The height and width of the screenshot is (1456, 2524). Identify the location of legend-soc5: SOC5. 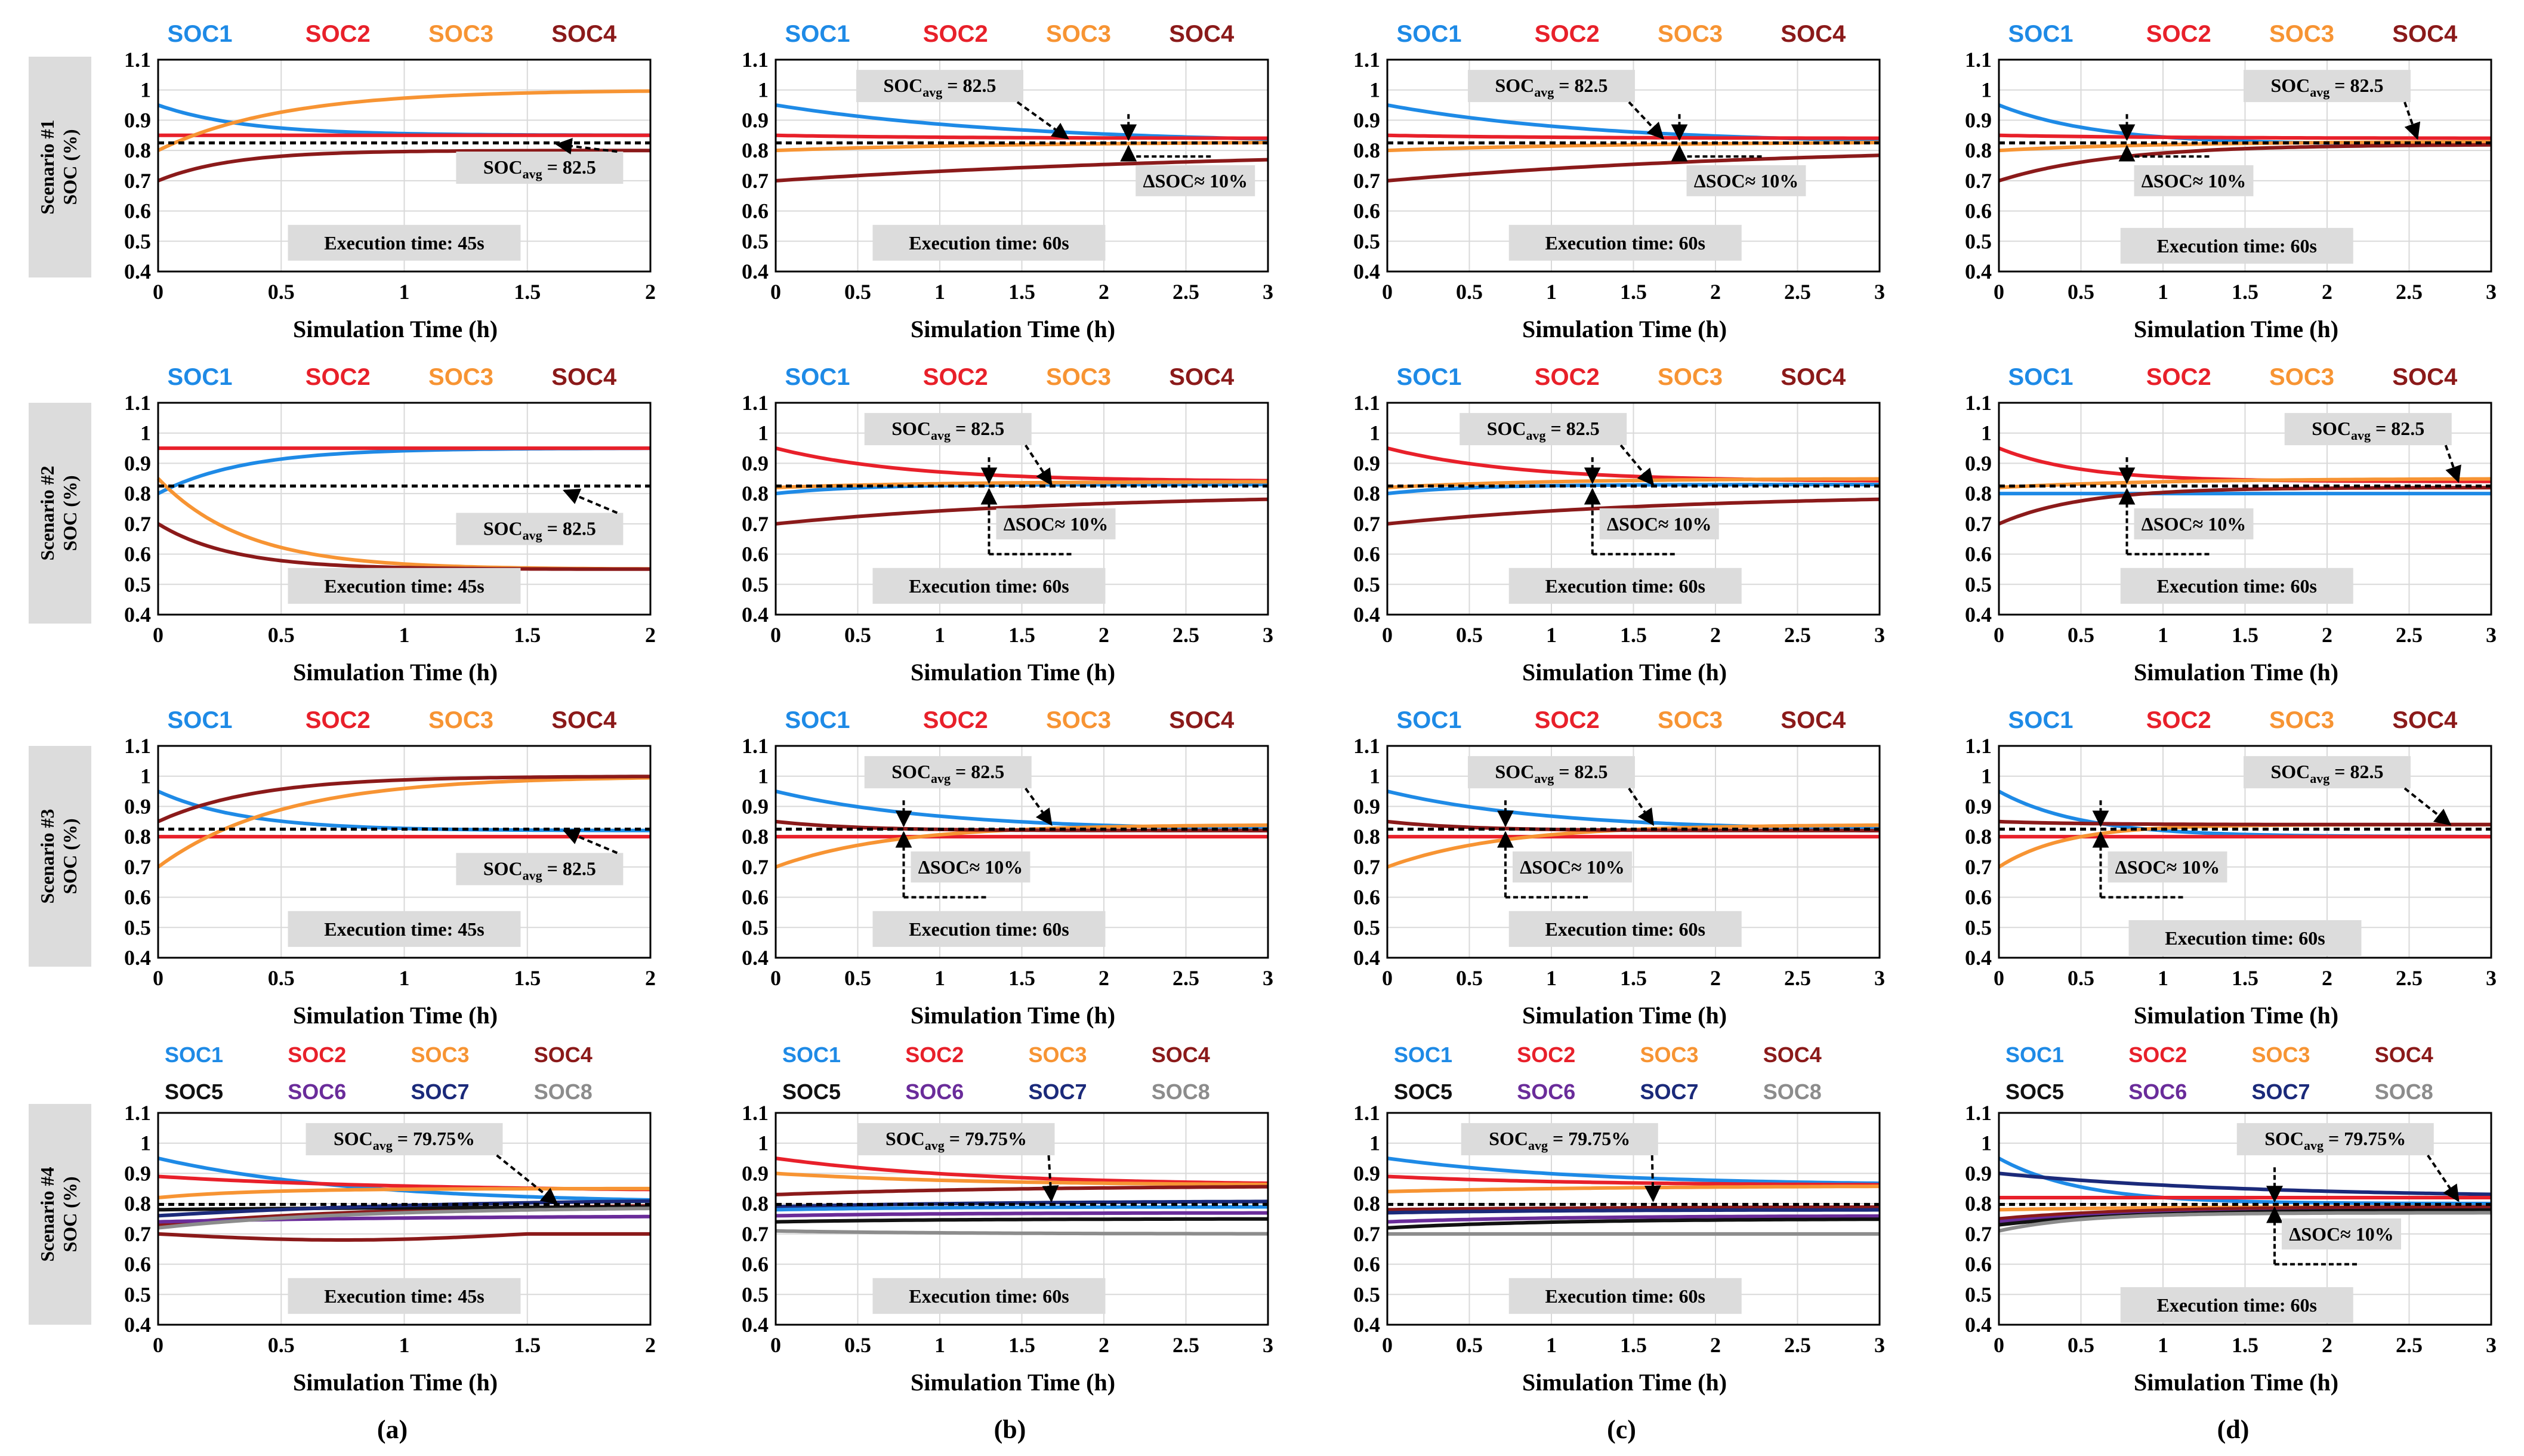
(2034, 1092).